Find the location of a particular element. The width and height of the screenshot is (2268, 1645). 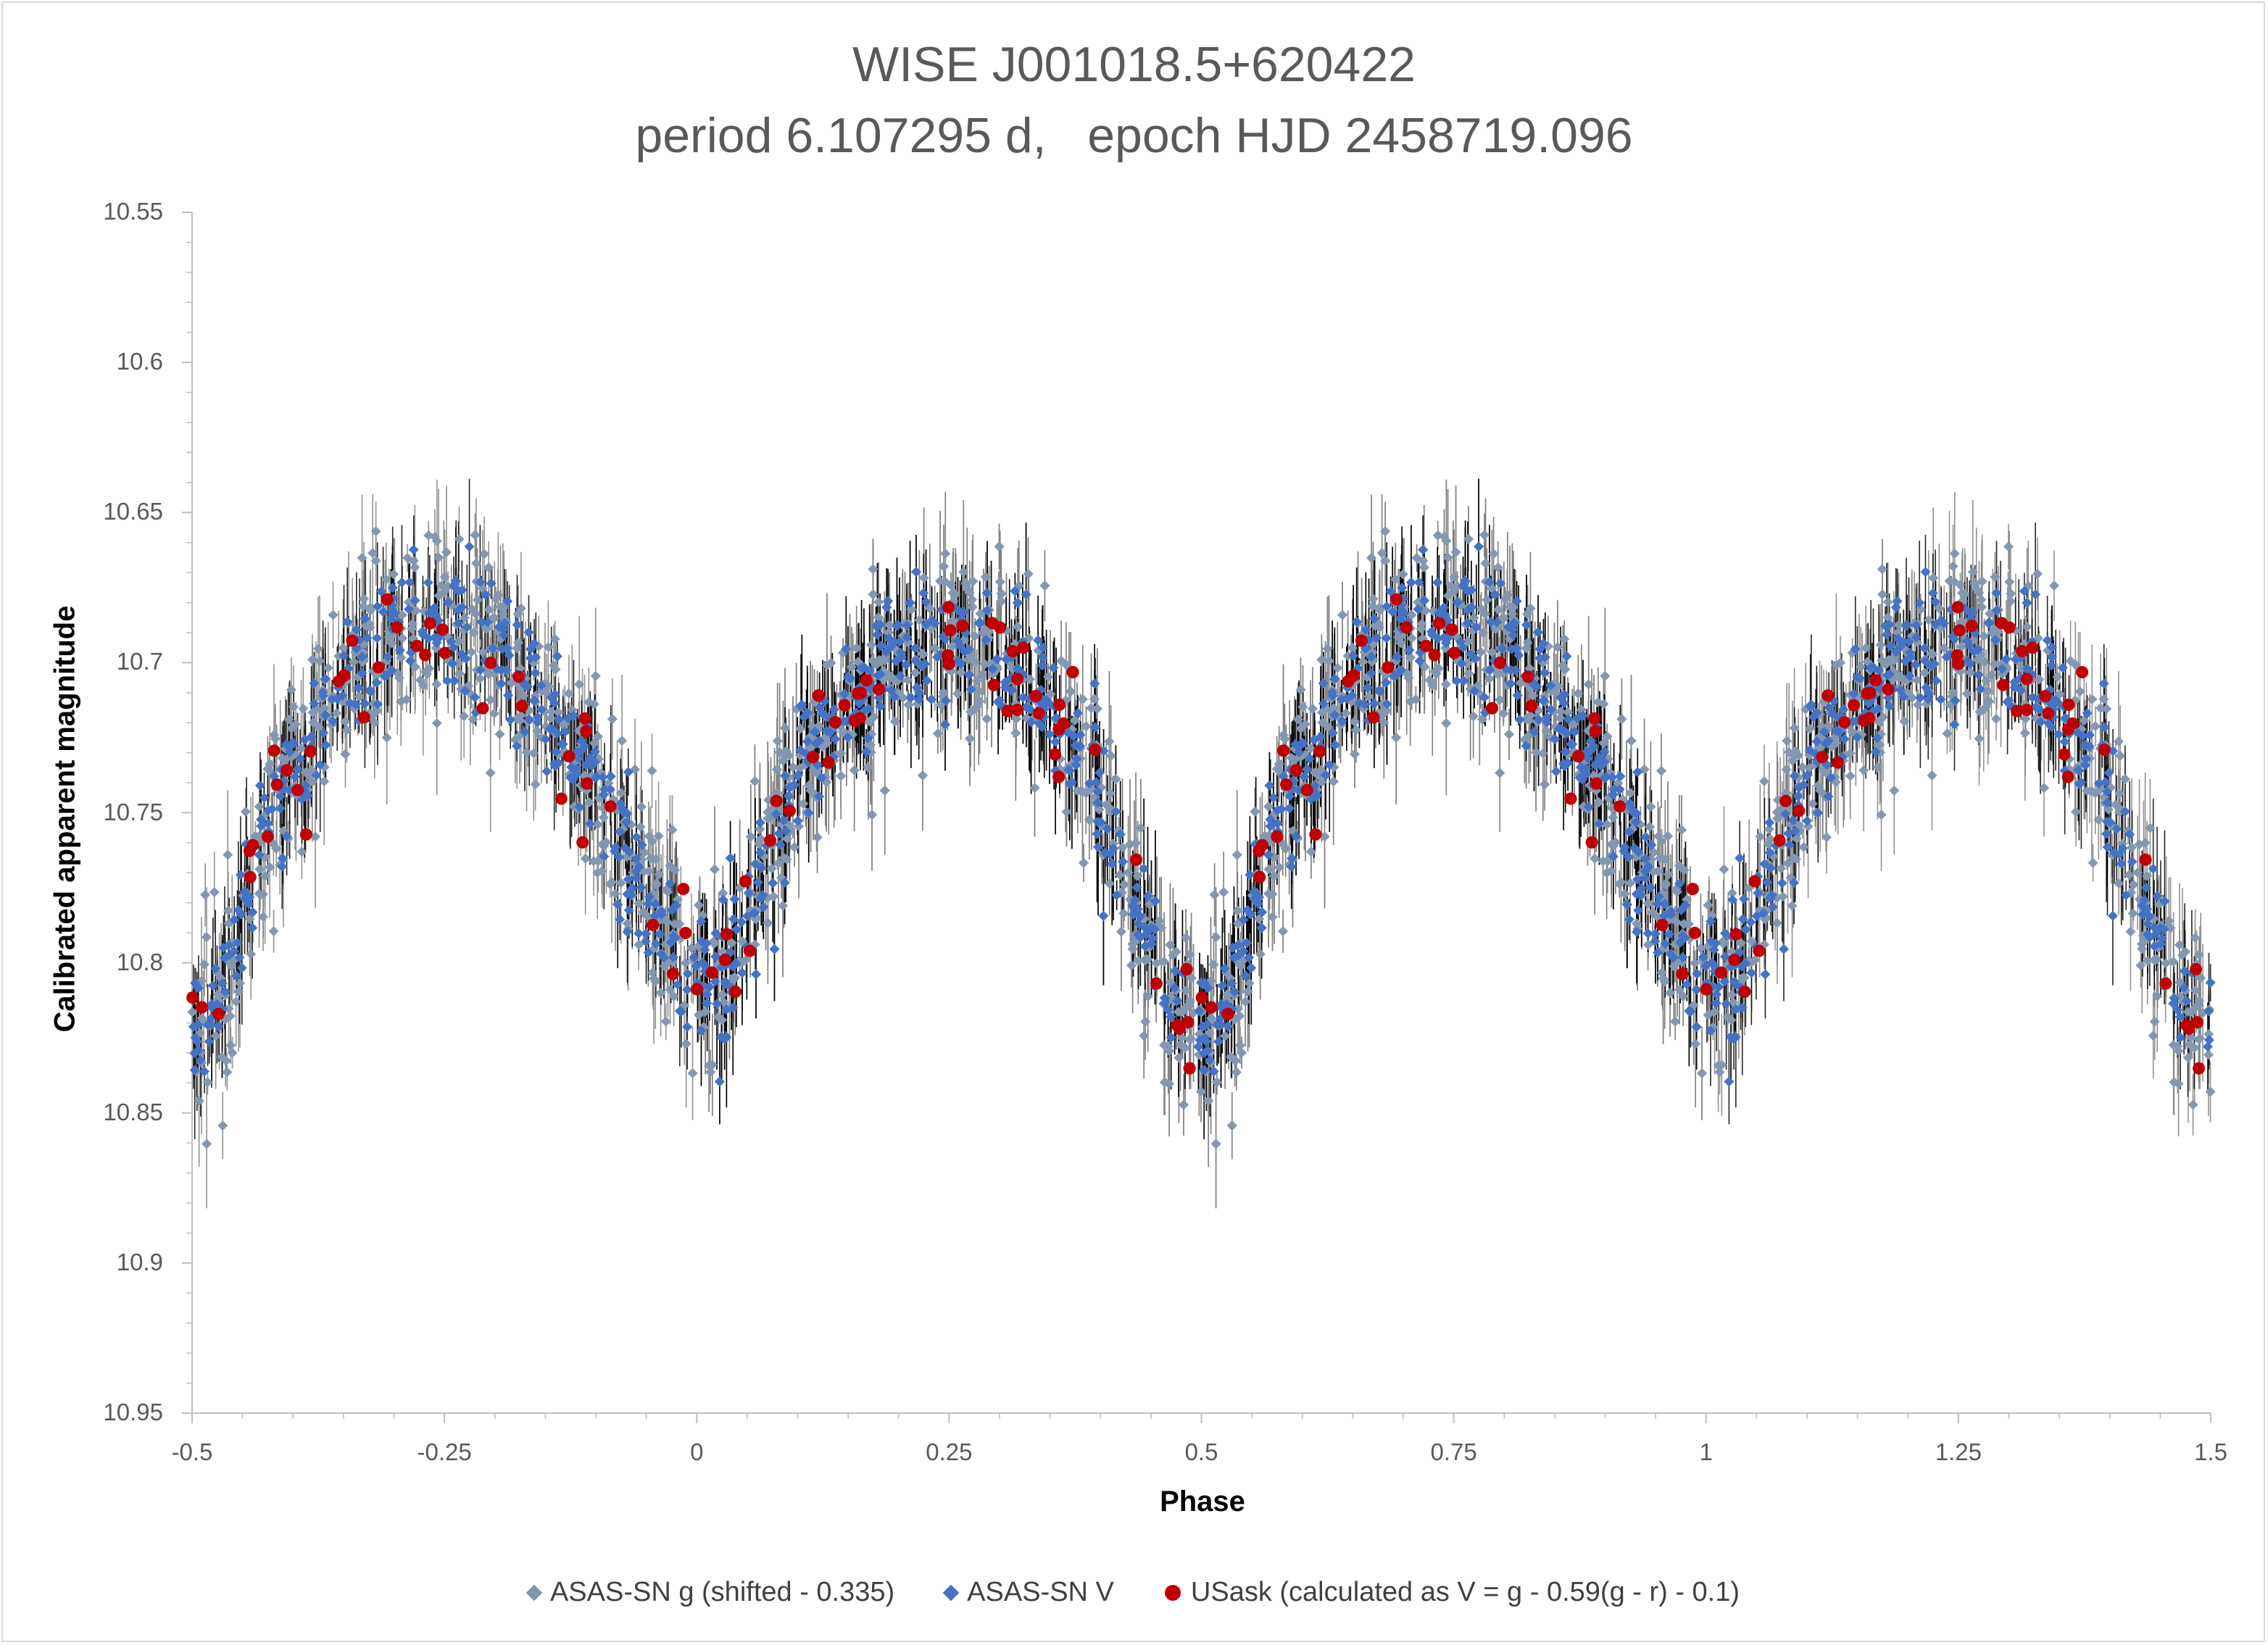

x-tick-label: 1.5 is located at coordinates (2210, 1451).